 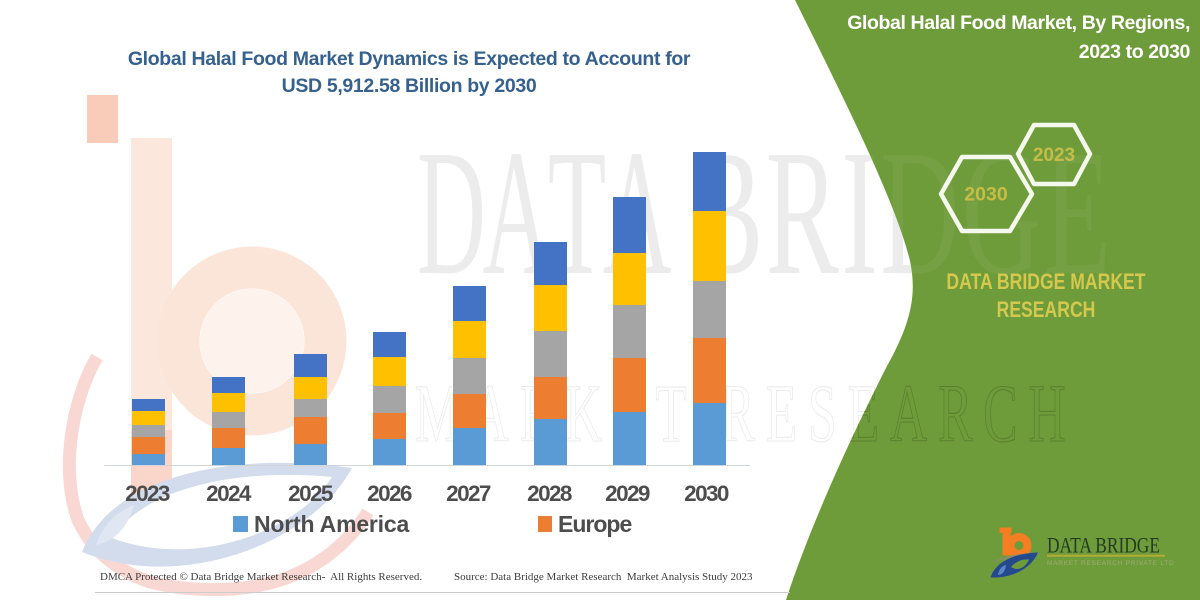 What do you see at coordinates (746, 412) in the screenshot?
I see `svg-text: MARKET RESEARCH` at bounding box center [746, 412].